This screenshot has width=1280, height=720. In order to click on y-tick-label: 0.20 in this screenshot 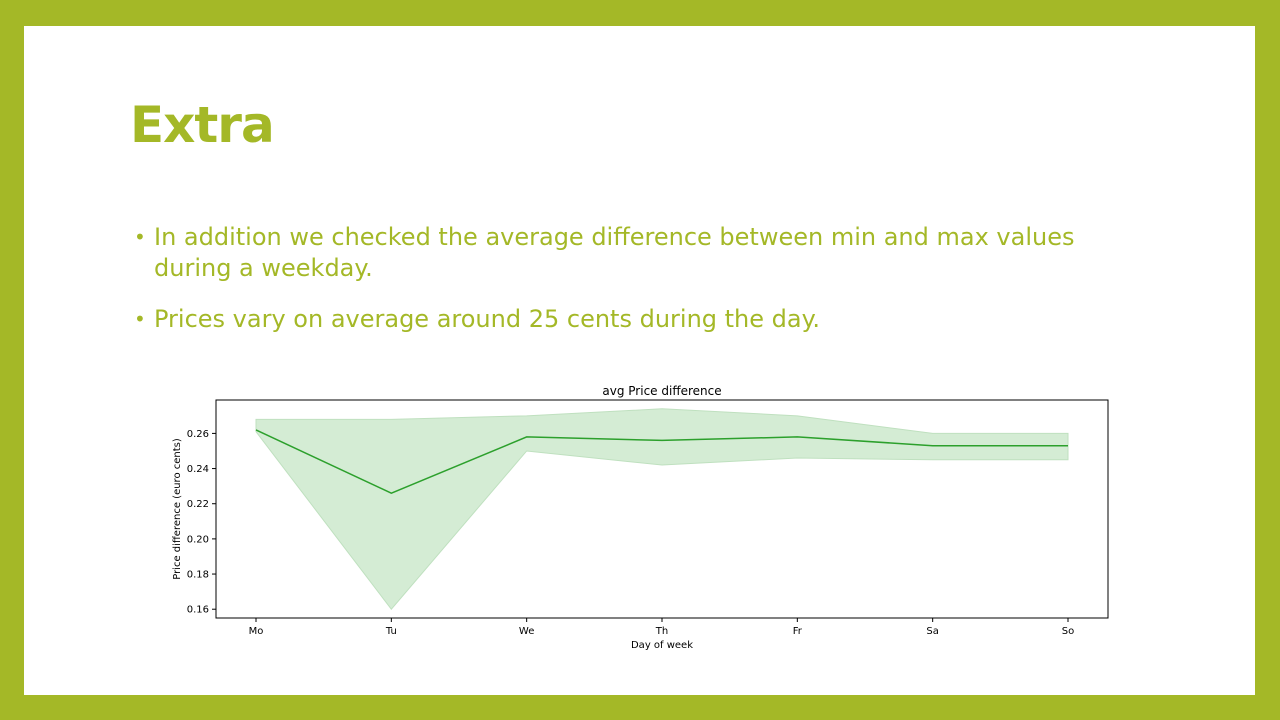, I will do `click(198, 539)`.